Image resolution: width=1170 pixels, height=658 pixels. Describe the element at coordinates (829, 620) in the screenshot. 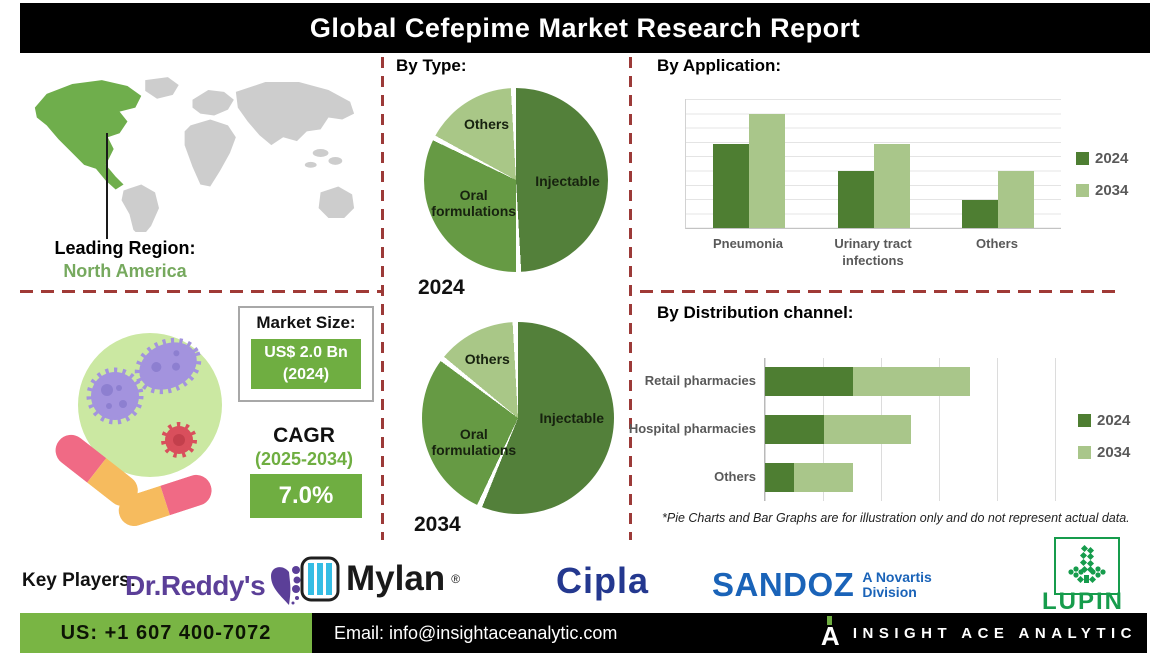

I see `logo-green-dot` at that location.